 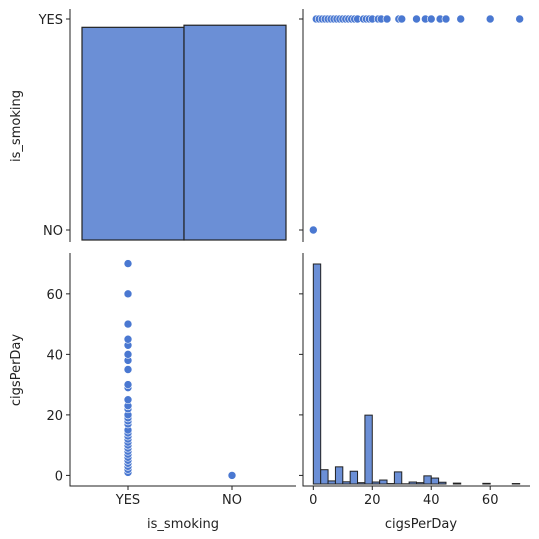 I want to click on histogram-bar-yes, so click(x=133, y=133).